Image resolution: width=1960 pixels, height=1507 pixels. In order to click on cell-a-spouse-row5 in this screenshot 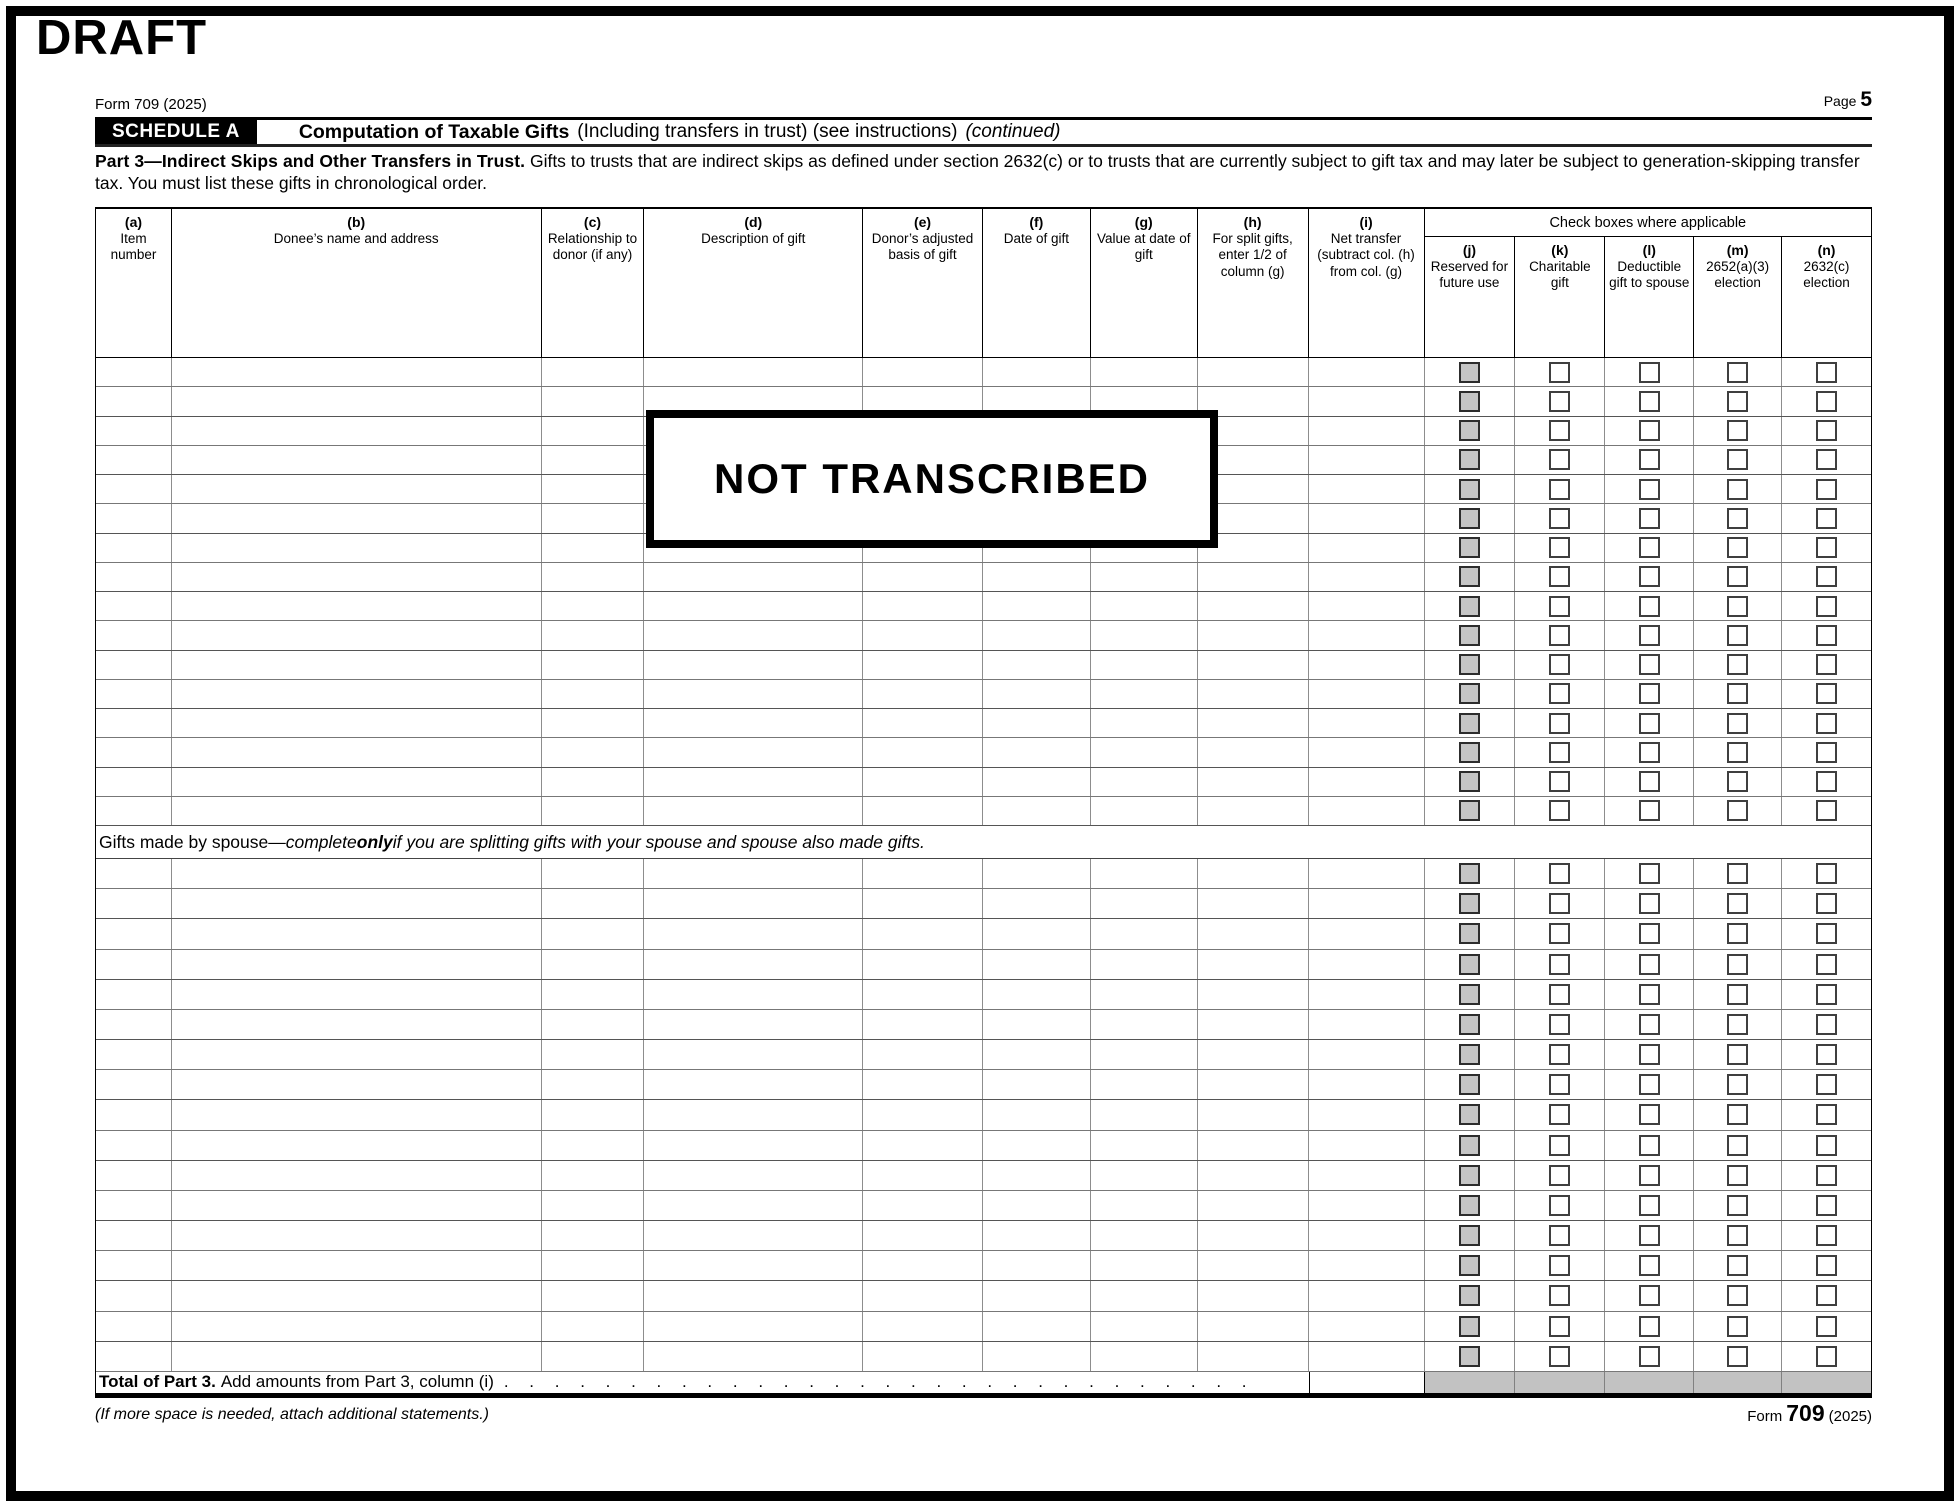, I will do `click(134, 994)`.